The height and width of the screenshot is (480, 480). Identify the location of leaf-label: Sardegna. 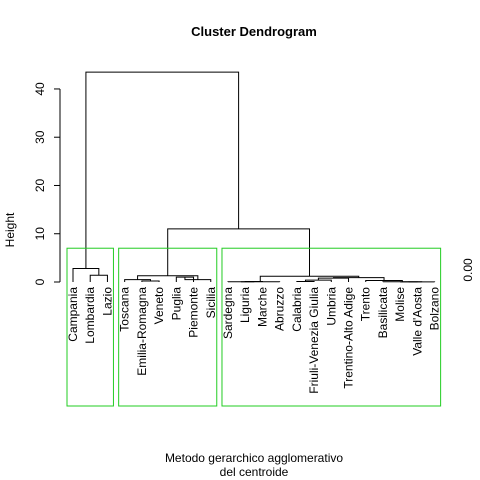
(228, 313).